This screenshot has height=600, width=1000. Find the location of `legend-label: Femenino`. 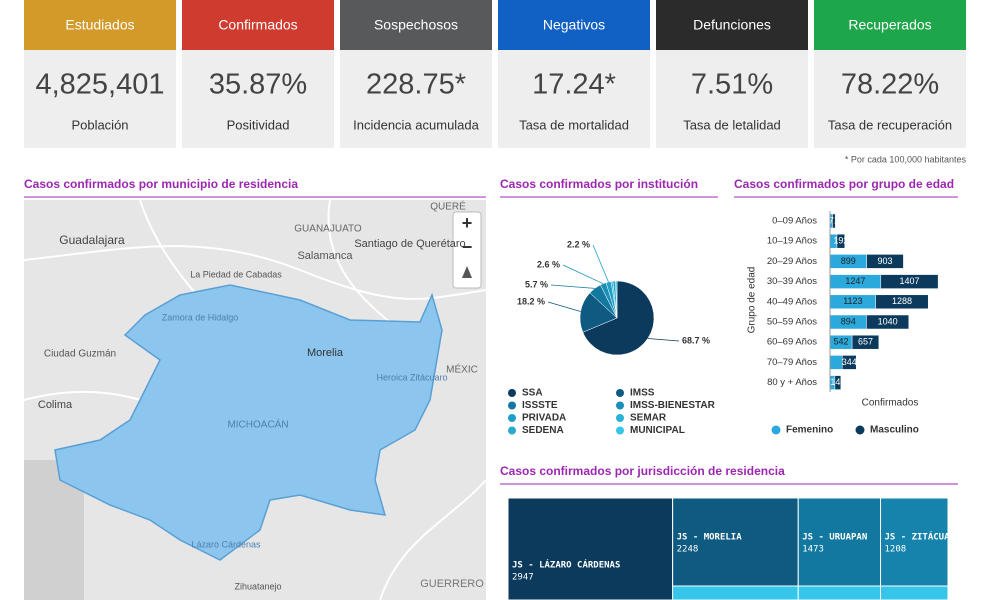

legend-label: Femenino is located at coordinates (809, 430).